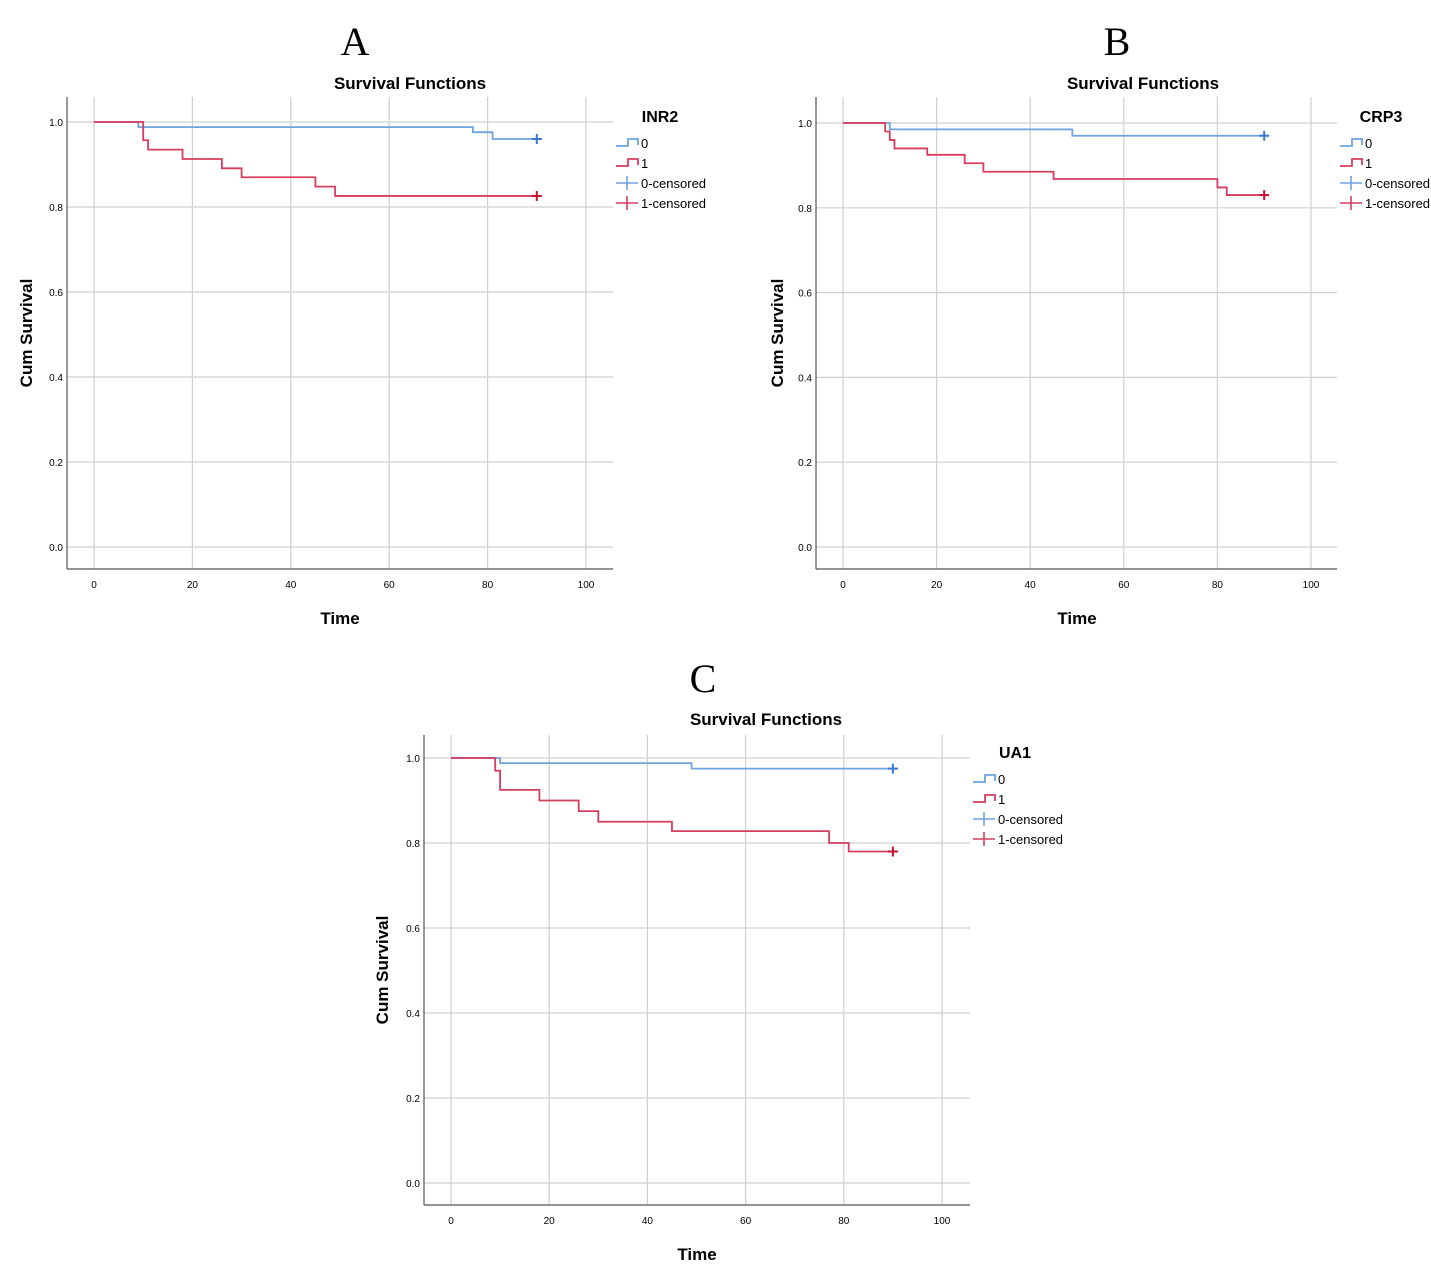 Image resolution: width=1431 pixels, height=1282 pixels. What do you see at coordinates (1018, 796) in the screenshot?
I see `legend: UA1 0 1 0-censored 1-censored` at bounding box center [1018, 796].